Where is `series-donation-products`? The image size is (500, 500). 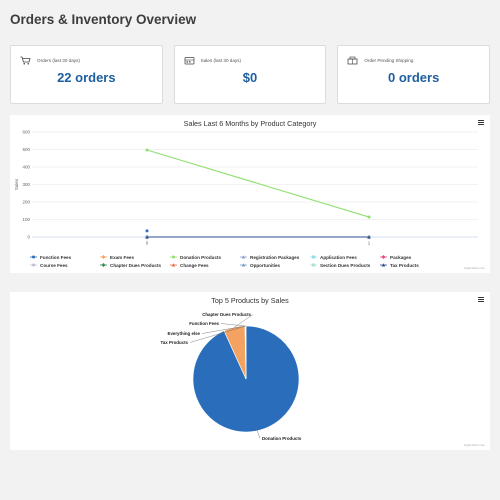
series-donation-products is located at coordinates (258, 183).